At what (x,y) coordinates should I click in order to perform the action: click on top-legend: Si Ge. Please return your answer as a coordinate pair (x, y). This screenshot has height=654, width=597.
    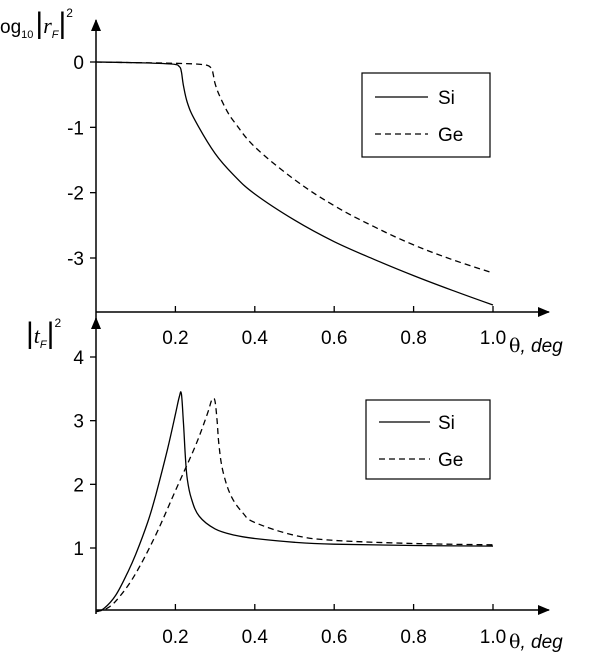
    Looking at the image, I should click on (426, 115).